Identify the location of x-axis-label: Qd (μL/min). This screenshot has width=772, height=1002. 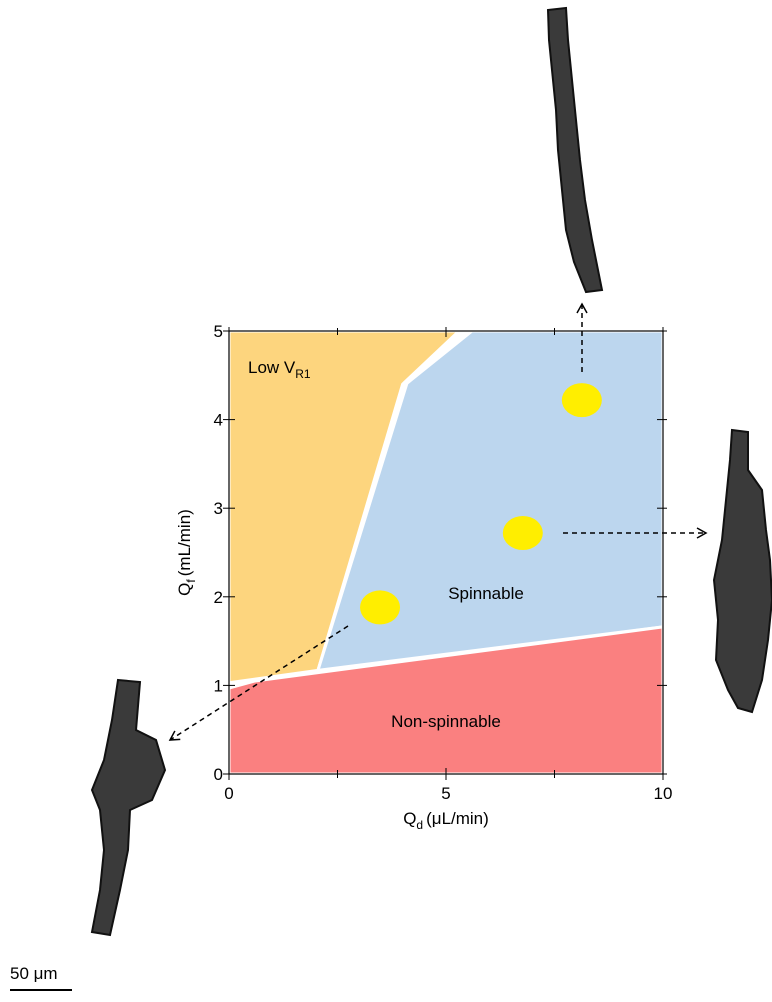
(446, 820).